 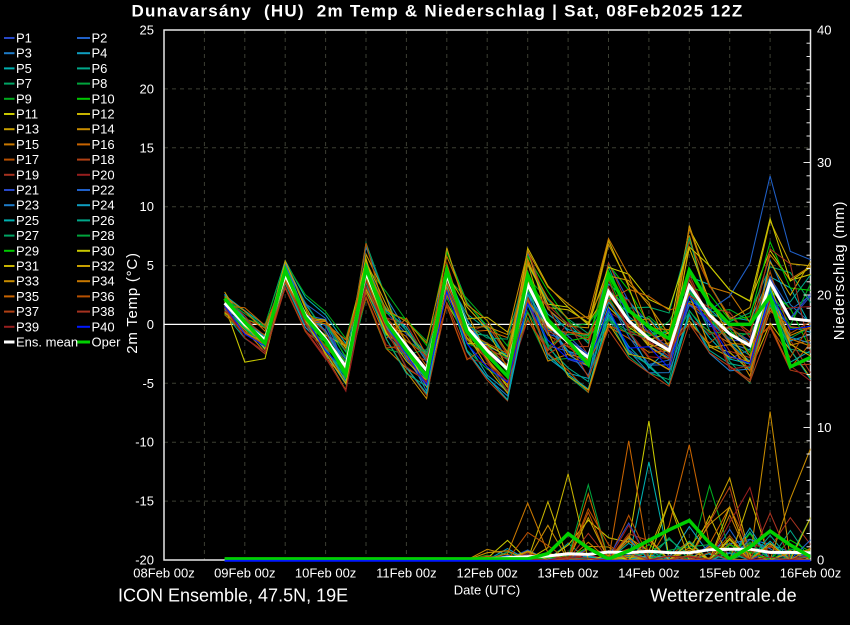 What do you see at coordinates (406, 573) in the screenshot?
I see `svg-text: 11Feb 00z` at bounding box center [406, 573].